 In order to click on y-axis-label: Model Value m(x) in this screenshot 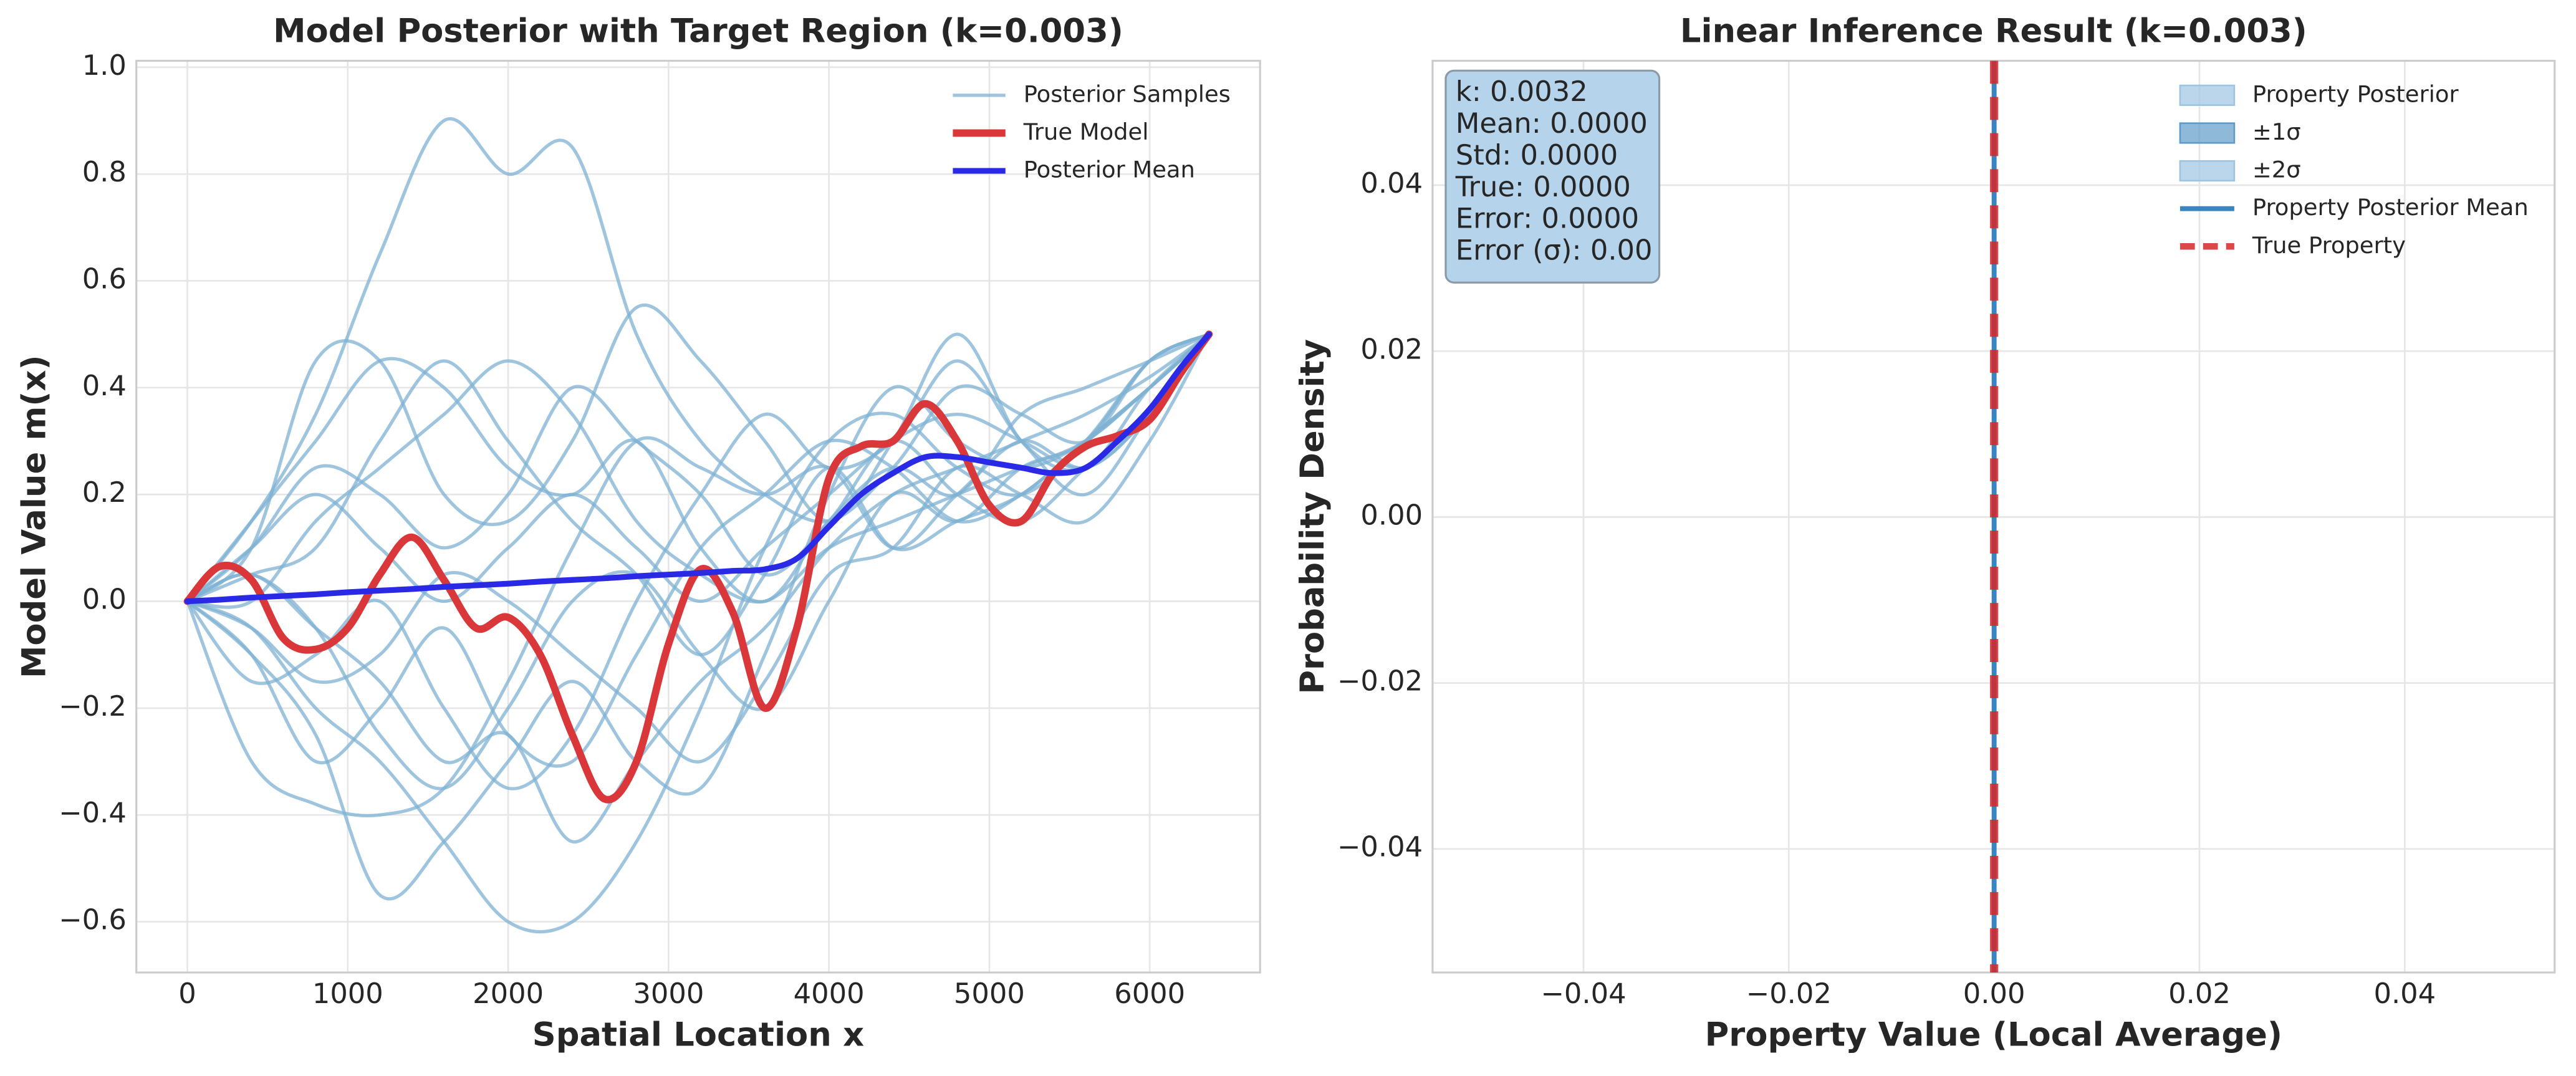, I will do `click(35, 516)`.